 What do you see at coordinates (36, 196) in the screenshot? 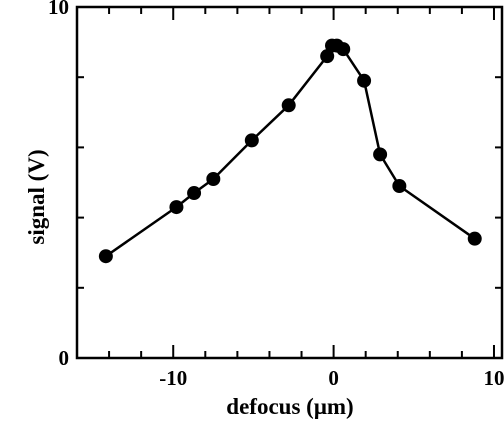
I see `y-axis-title: signal (V)` at bounding box center [36, 196].